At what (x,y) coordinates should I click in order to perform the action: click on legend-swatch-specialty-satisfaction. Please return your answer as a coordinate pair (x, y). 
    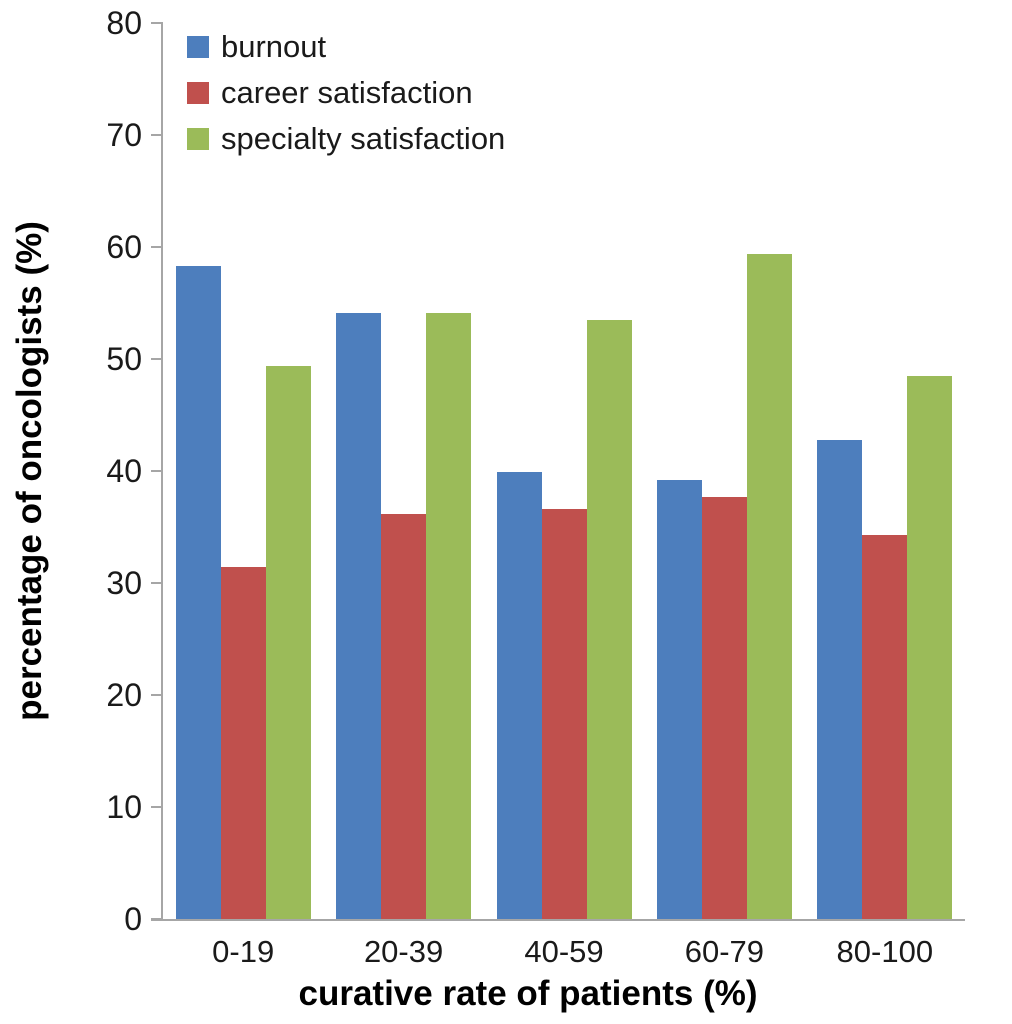
    Looking at the image, I should click on (198, 139).